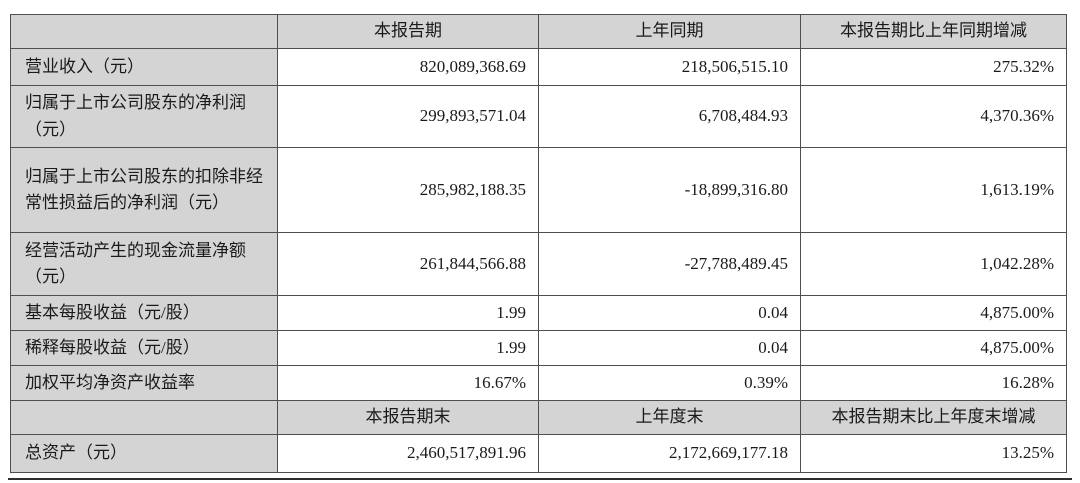 This screenshot has width=1080, height=483. I want to click on current-period-value: 285,982,188.35, so click(408, 190).